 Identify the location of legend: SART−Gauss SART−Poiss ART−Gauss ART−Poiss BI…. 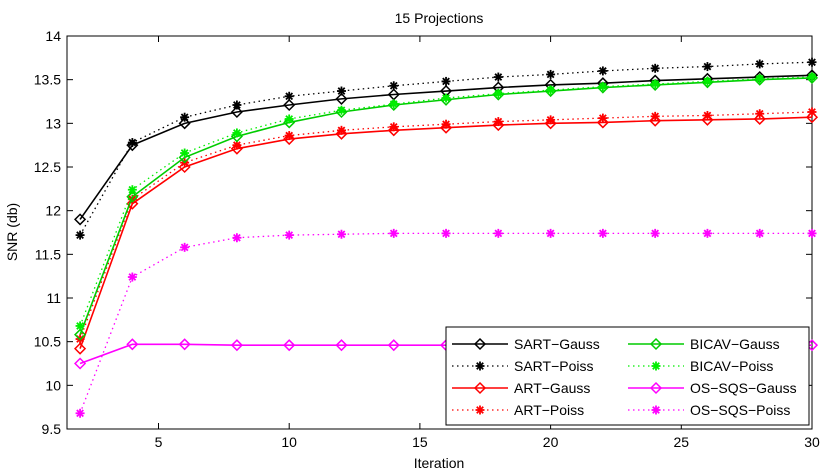
(627, 376).